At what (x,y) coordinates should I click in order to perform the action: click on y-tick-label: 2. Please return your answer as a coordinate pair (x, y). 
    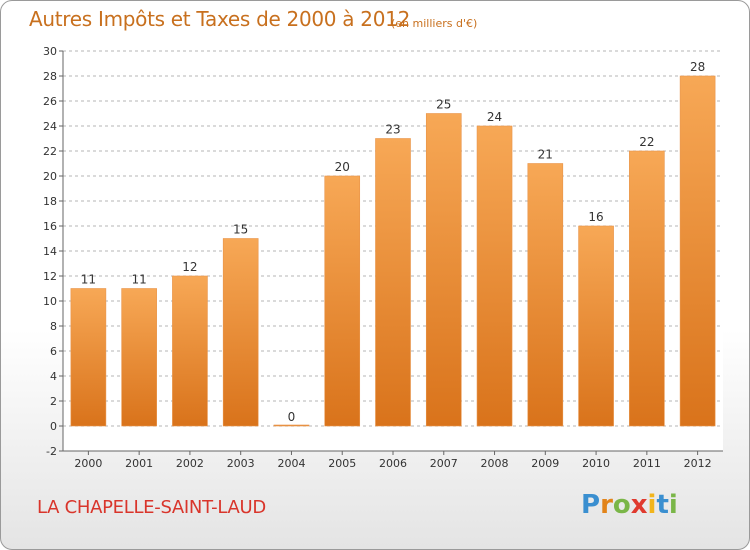
    Looking at the image, I should click on (53, 401).